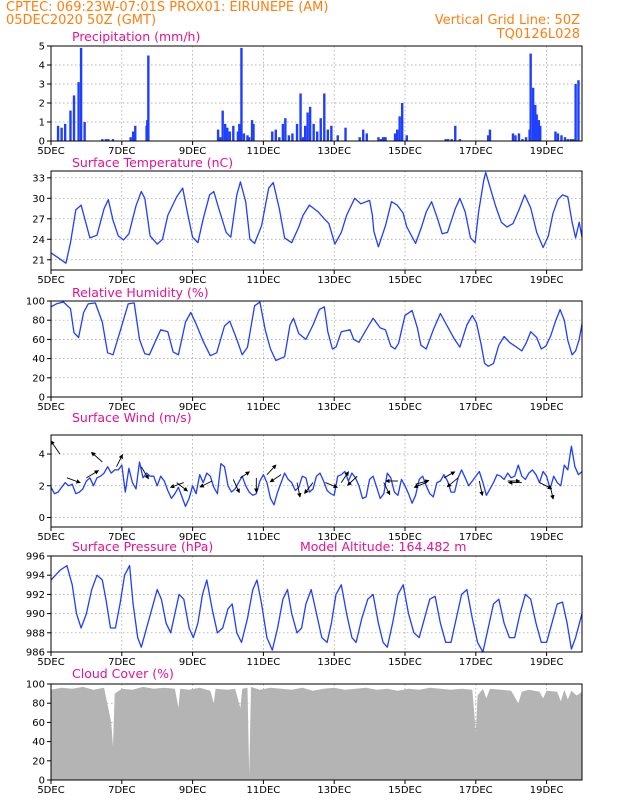 The height and width of the screenshot is (800, 618). What do you see at coordinates (35, 557) in the screenshot?
I see `y-tick-label: 996` at bounding box center [35, 557].